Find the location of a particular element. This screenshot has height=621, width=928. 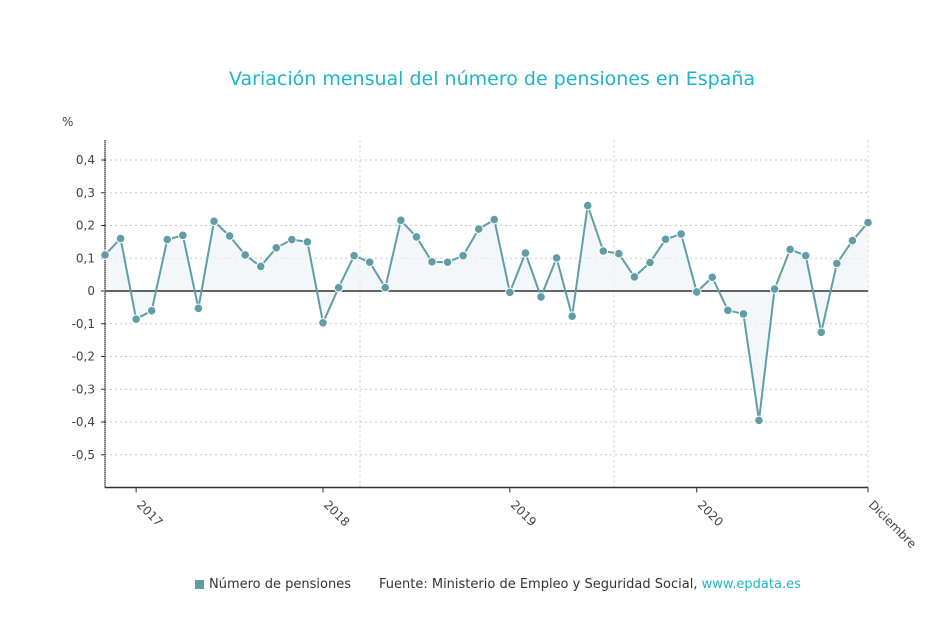

y-tick-label: 0,2 is located at coordinates (85, 226).